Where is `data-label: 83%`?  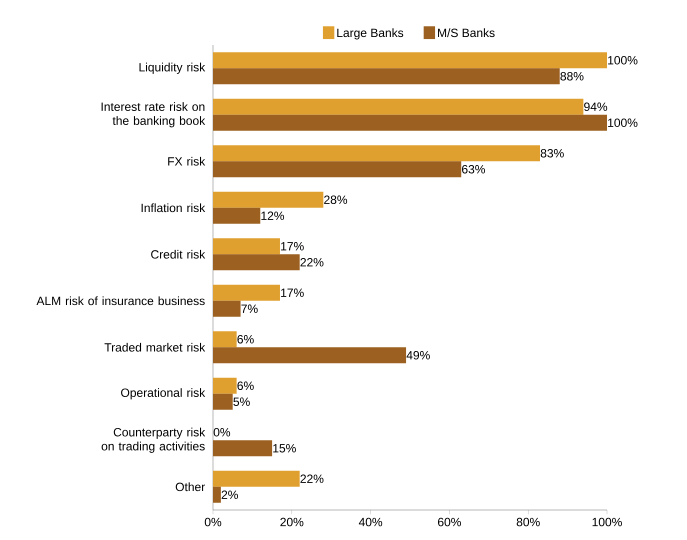 data-label: 83% is located at coordinates (552, 153).